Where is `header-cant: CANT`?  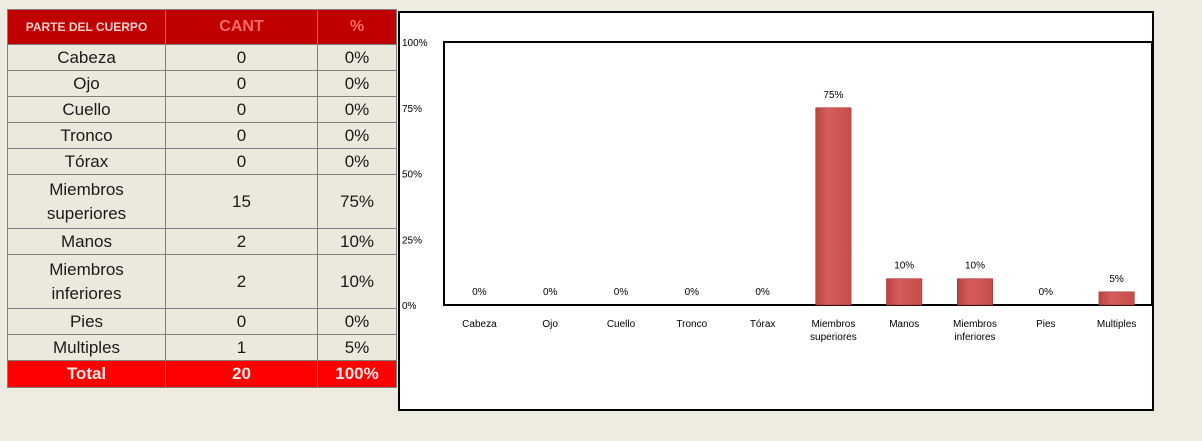 header-cant: CANT is located at coordinates (241, 27).